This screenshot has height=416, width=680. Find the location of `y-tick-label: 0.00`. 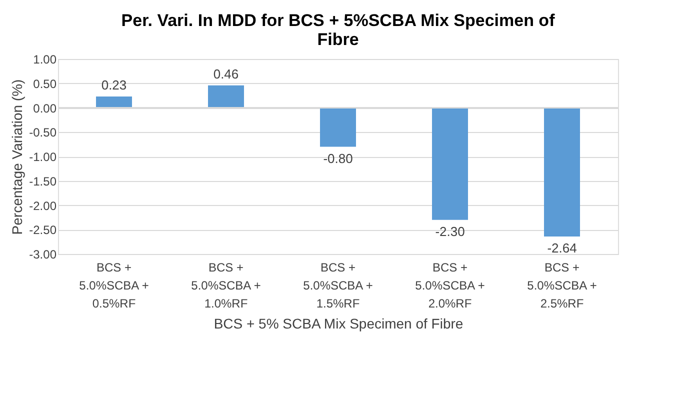

y-tick-label: 0.00 is located at coordinates (45, 108).